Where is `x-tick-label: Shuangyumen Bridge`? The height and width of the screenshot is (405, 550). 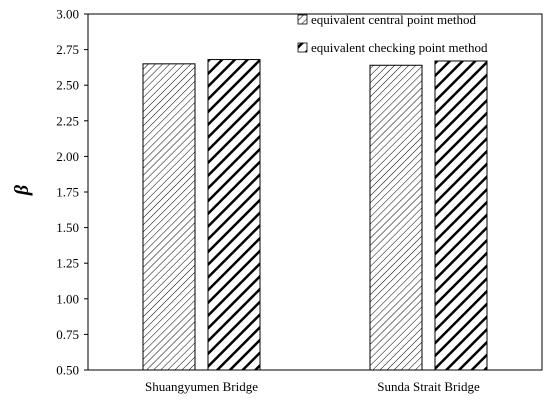 x-tick-label: Shuangyumen Bridge is located at coordinates (201, 386).